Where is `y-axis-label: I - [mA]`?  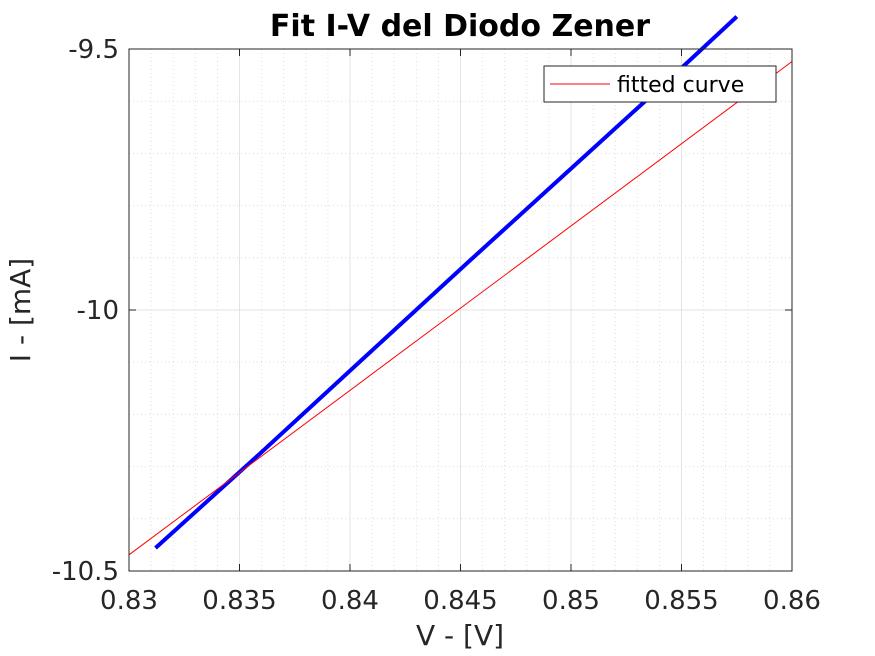 y-axis-label: I - [mA] is located at coordinates (20, 310).